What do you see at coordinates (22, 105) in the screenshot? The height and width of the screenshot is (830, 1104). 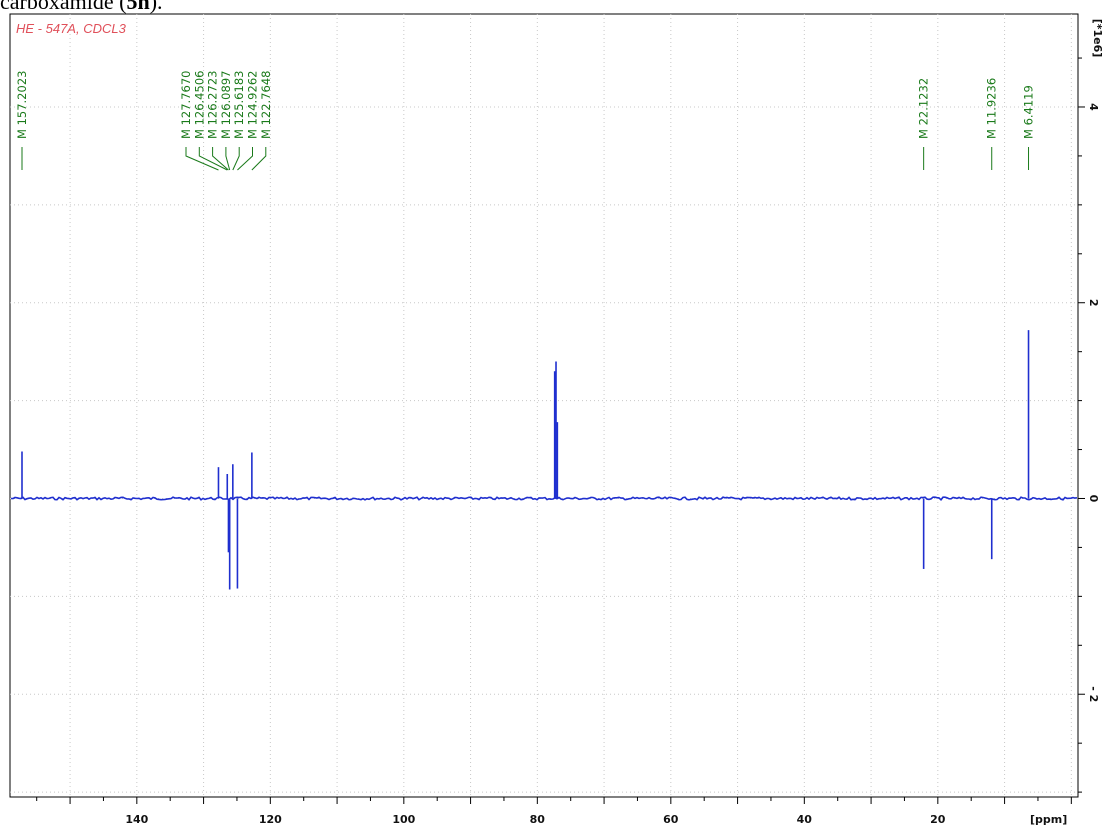 I see `peak-label: M 157.2023` at bounding box center [22, 105].